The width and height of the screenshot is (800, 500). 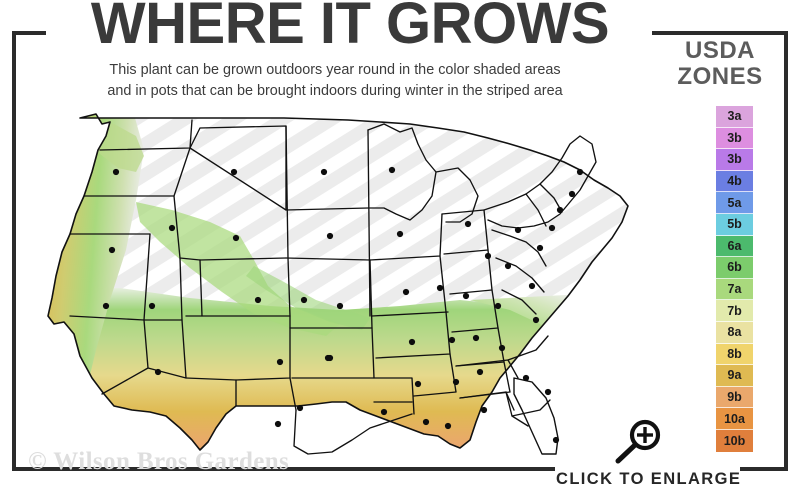 I want to click on legend-zone-label: 6a, so click(x=734, y=245).